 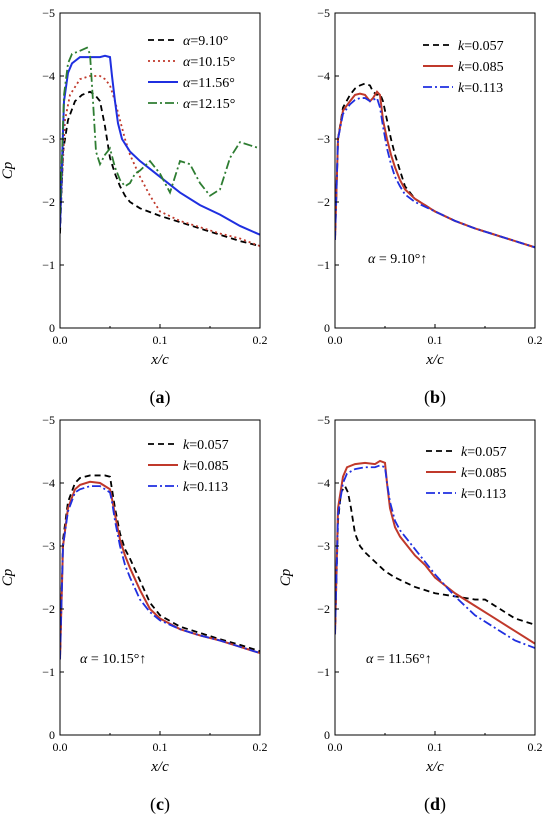 What do you see at coordinates (8, 577) in the screenshot?
I see `y-axis-label-c: Cp` at bounding box center [8, 577].